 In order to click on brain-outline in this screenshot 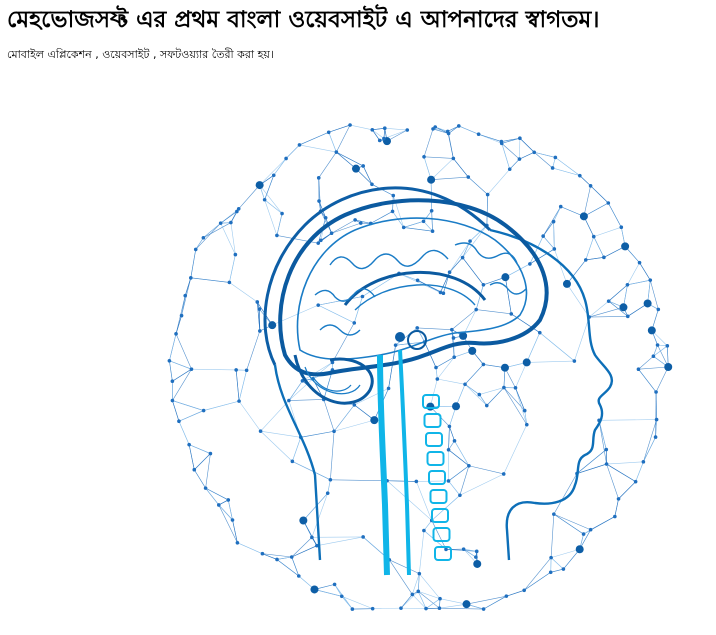, I will do `click(413, 287)`.